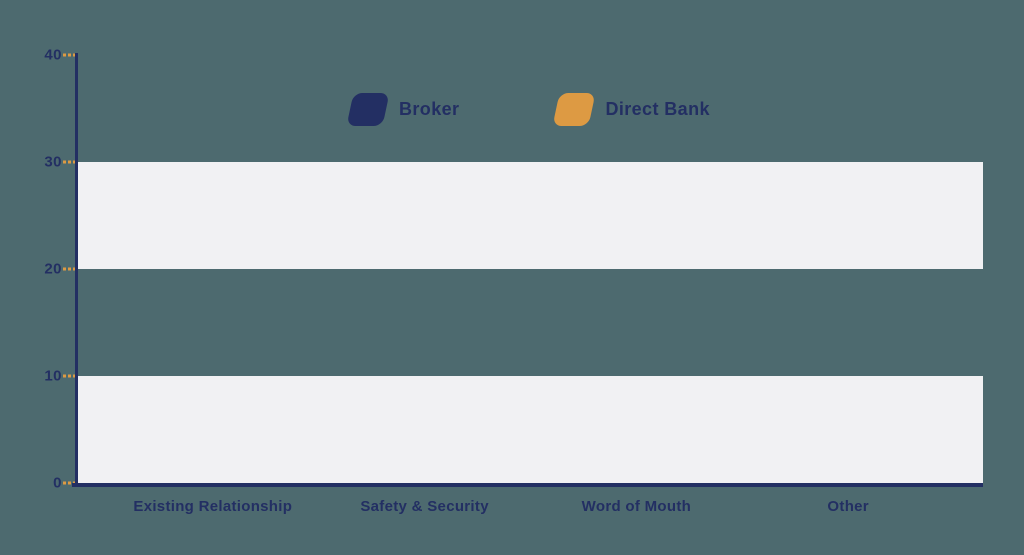 The image size is (1024, 555). I want to click on legend-item-broker: Broker, so click(403, 109).